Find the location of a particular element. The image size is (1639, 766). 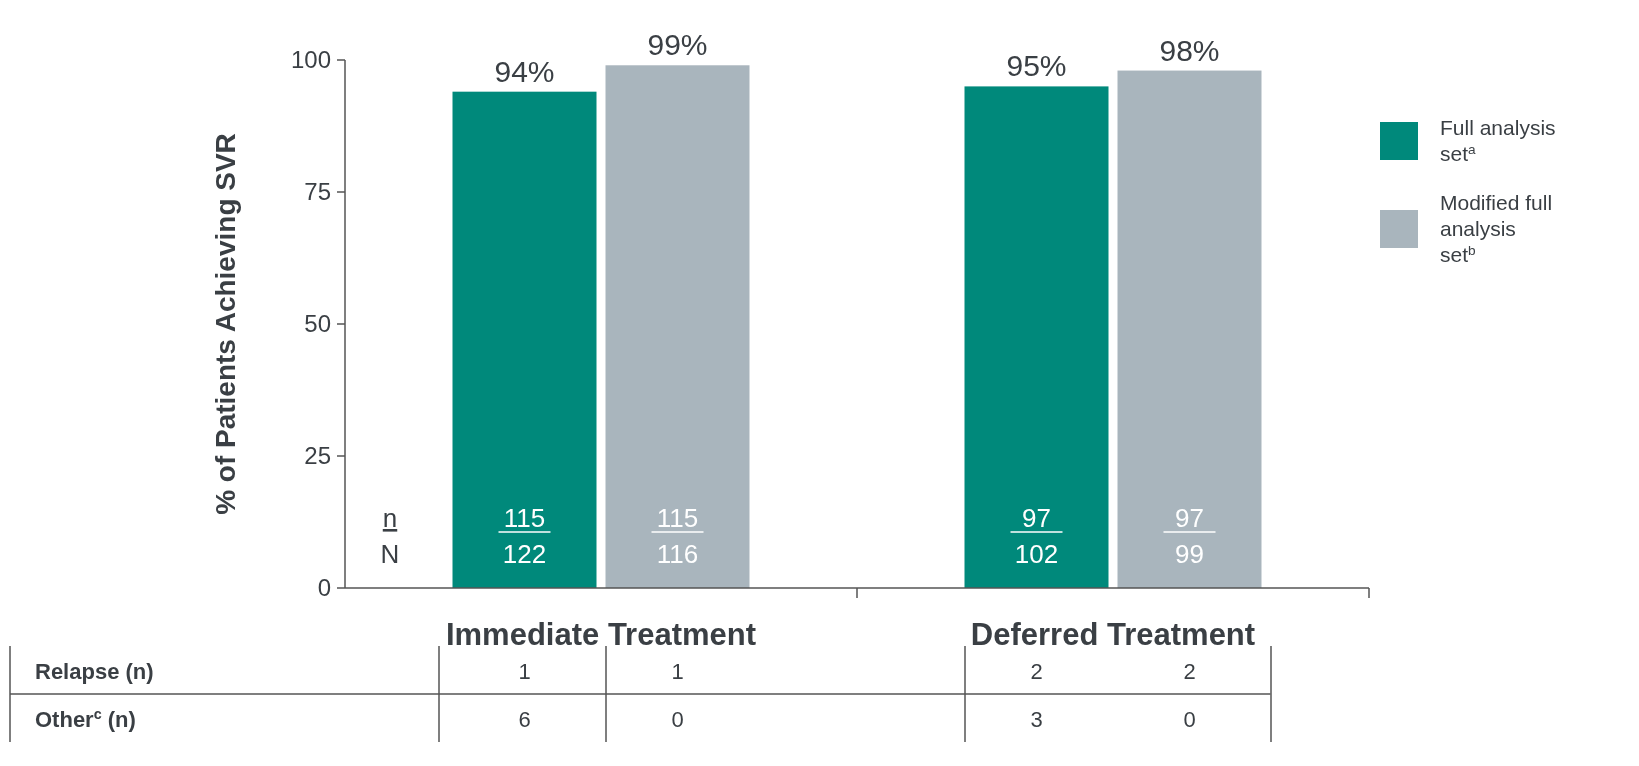

text: 6 is located at coordinates (524, 719).